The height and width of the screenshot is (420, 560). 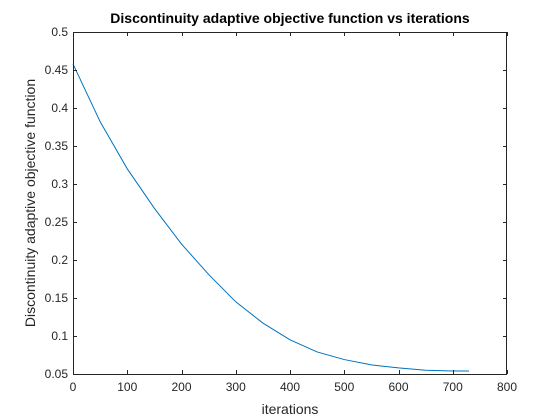 I want to click on x-tick-label: 200, so click(x=181, y=387).